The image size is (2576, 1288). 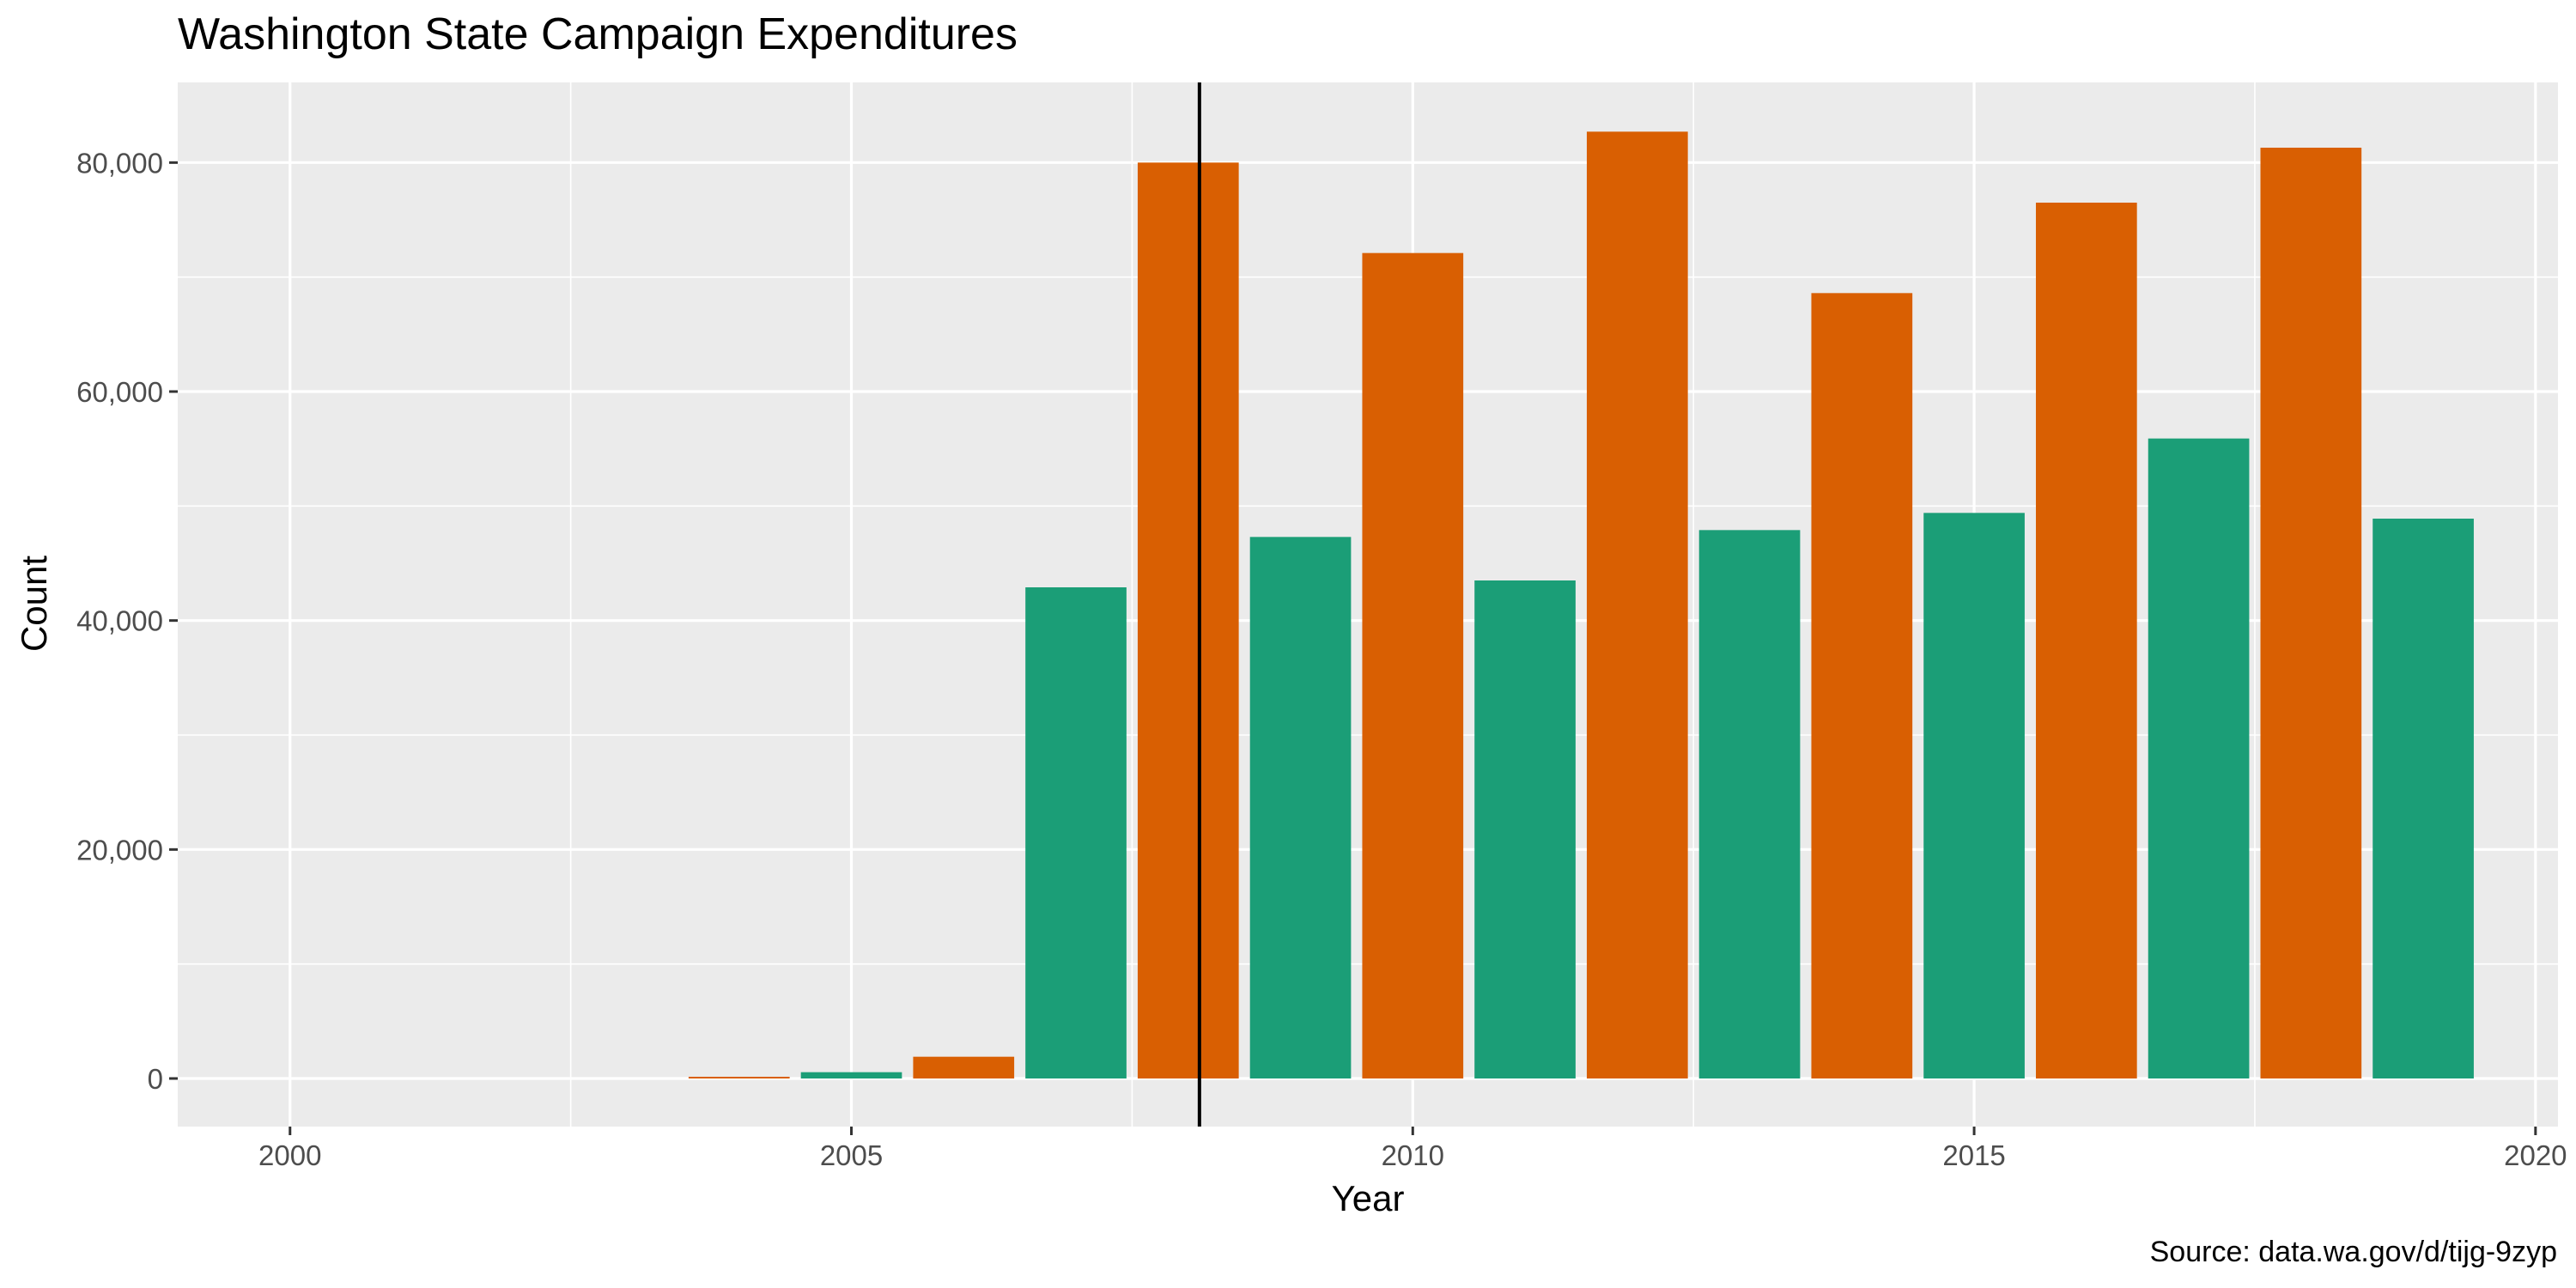 I want to click on x-tick-label: 2000, so click(x=290, y=1155).